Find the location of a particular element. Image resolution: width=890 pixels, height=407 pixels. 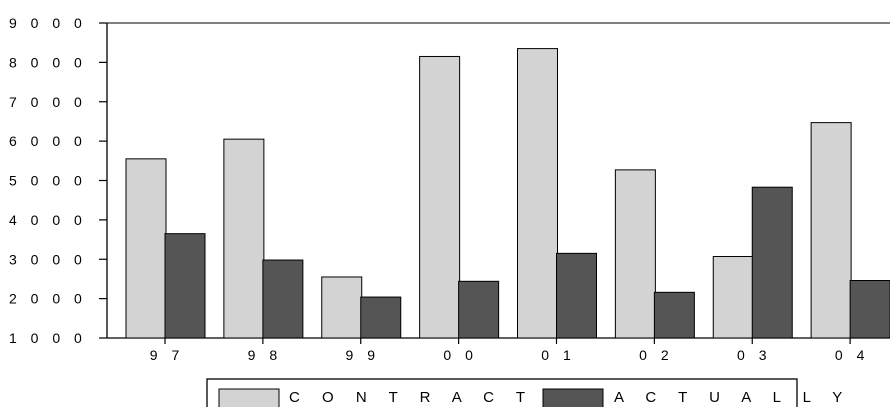

x-axis-ticks: 9 7 9 8 9 9 0 0 0 1 0 2 0 3 0 4 is located at coordinates (509, 350).